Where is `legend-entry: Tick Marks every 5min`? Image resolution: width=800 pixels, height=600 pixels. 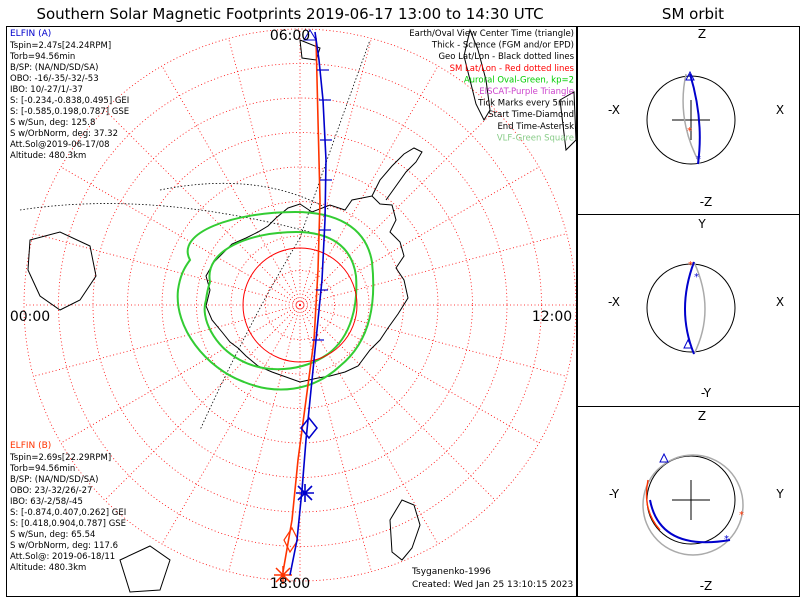
legend-entry: Tick Marks every 5min is located at coordinates (525, 104).